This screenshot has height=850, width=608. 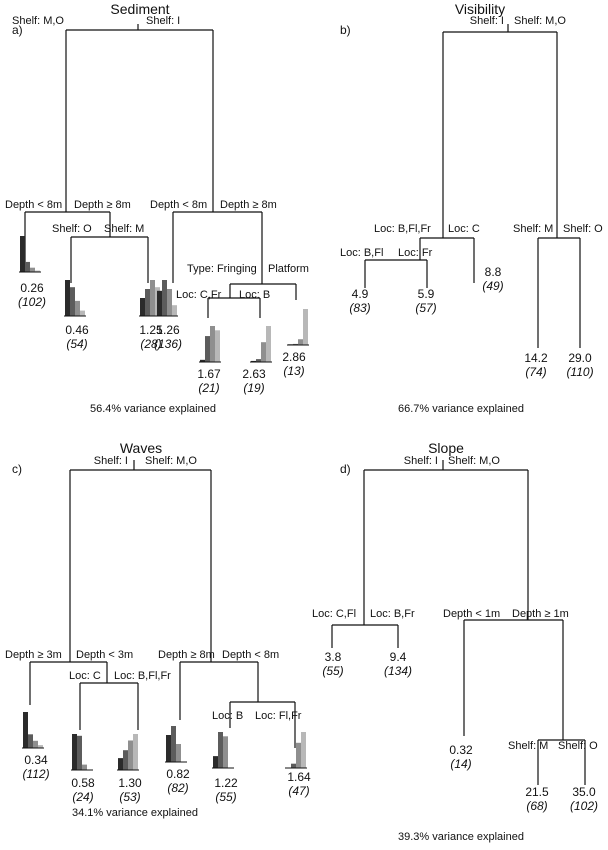 What do you see at coordinates (199, 295) in the screenshot?
I see `split-label: Loc: C,Fr` at bounding box center [199, 295].